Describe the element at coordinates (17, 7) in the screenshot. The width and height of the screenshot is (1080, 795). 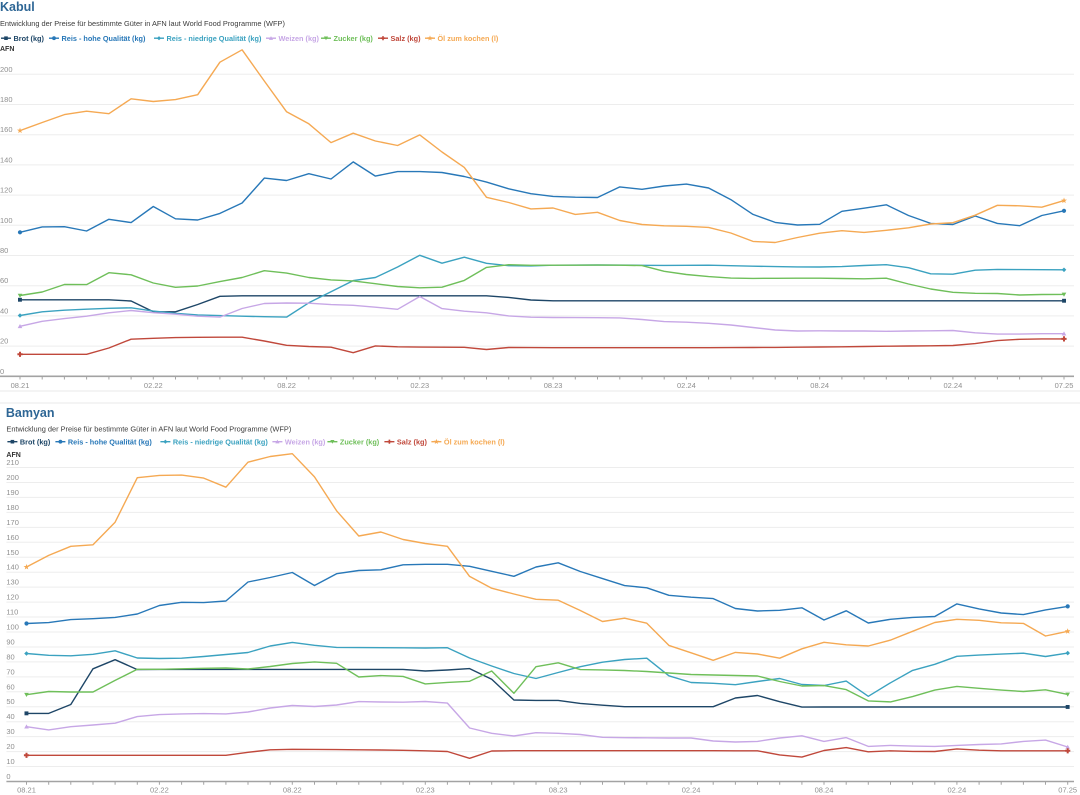
I see `svg-text: Kabul` at that location.